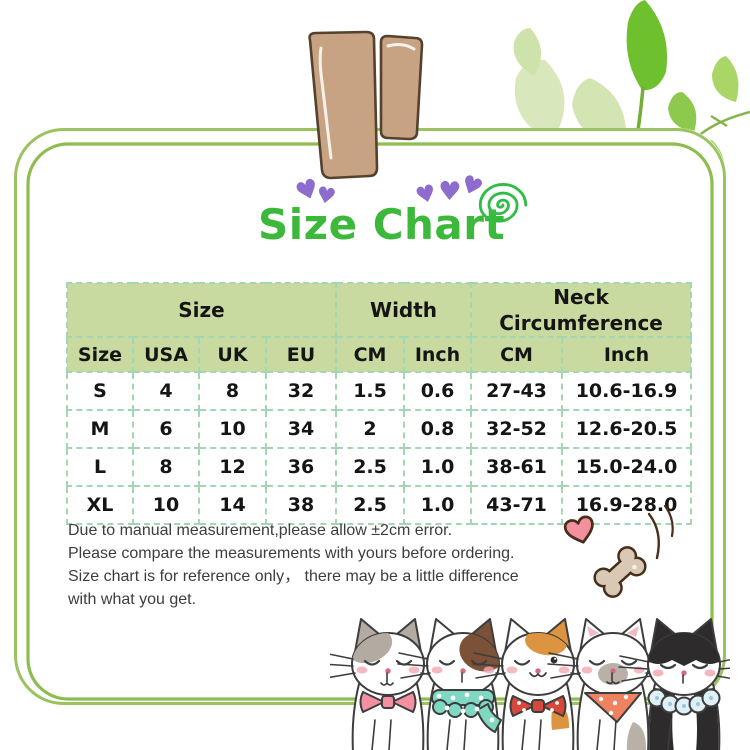 This screenshot has width=750, height=750. What do you see at coordinates (166, 391) in the screenshot?
I see `table-cell: 4` at bounding box center [166, 391].